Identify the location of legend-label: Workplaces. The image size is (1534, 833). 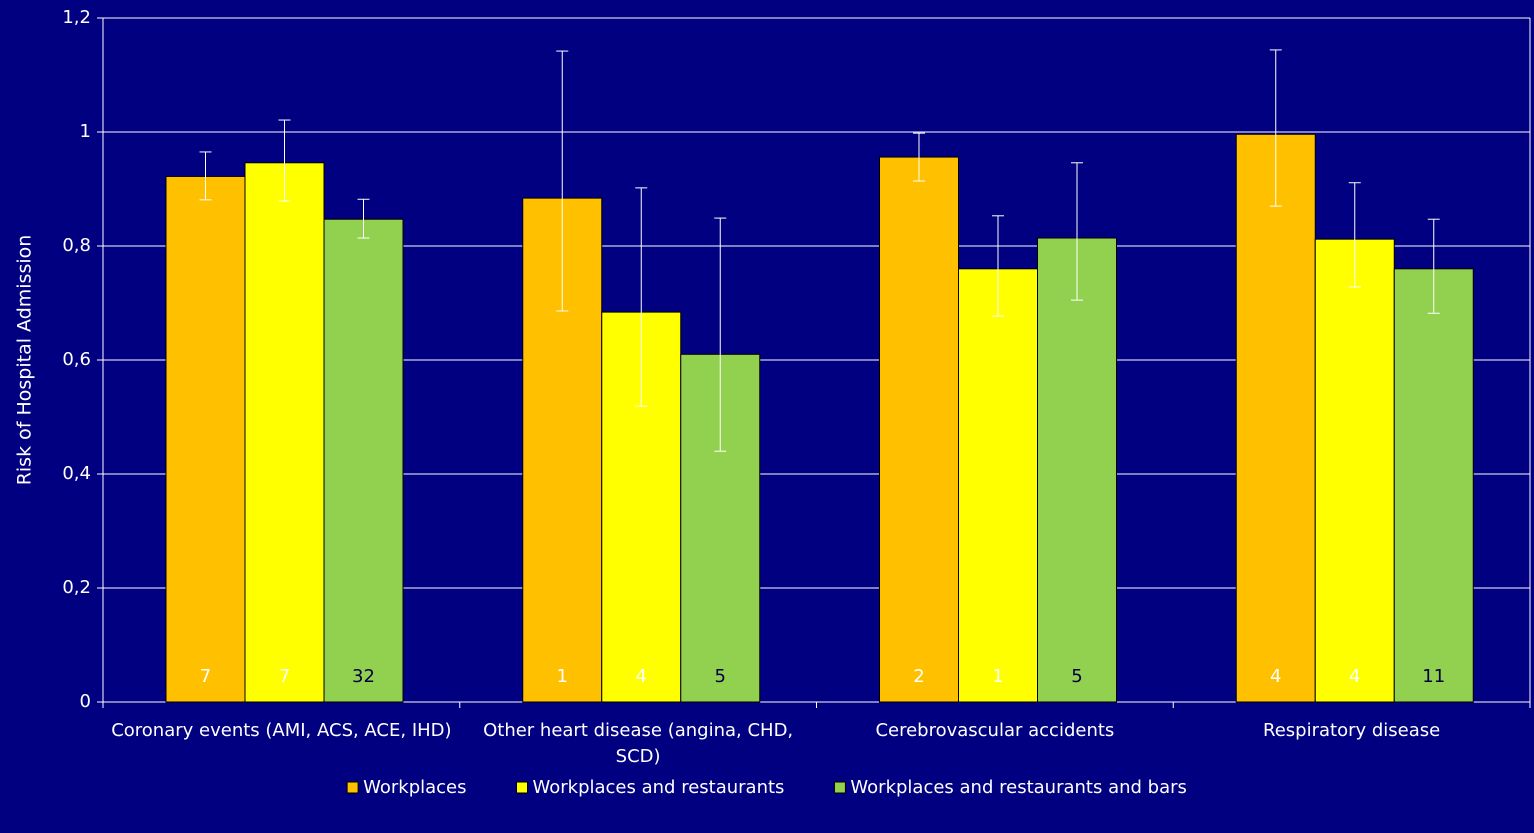
(414, 787).